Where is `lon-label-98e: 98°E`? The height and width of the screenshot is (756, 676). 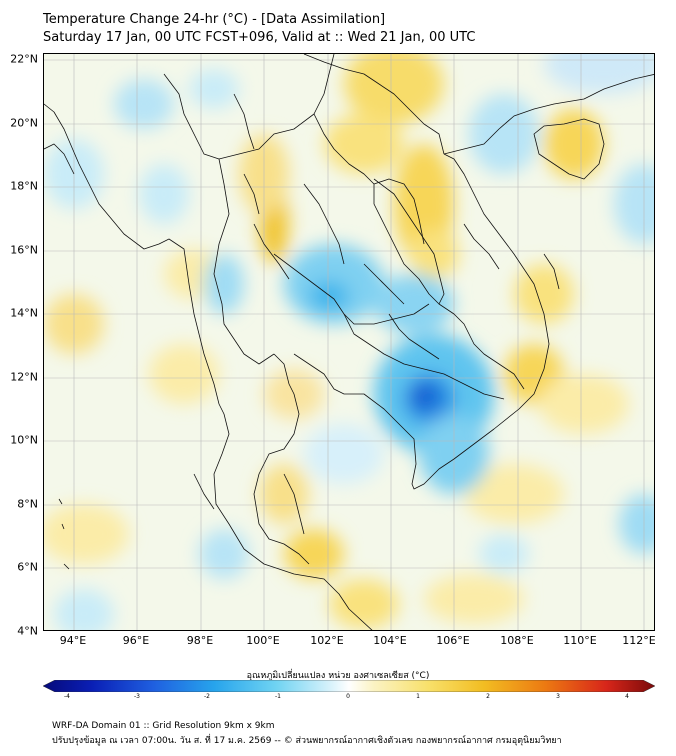 lon-label-98e: 98°E is located at coordinates (200, 640).